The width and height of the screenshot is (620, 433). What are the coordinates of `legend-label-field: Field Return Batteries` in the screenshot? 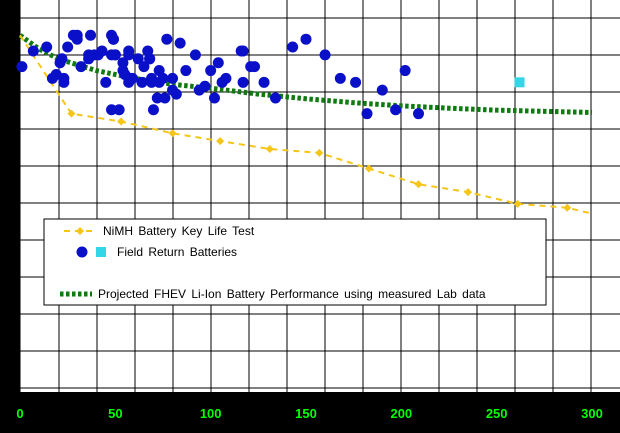 It's located at (177, 252).